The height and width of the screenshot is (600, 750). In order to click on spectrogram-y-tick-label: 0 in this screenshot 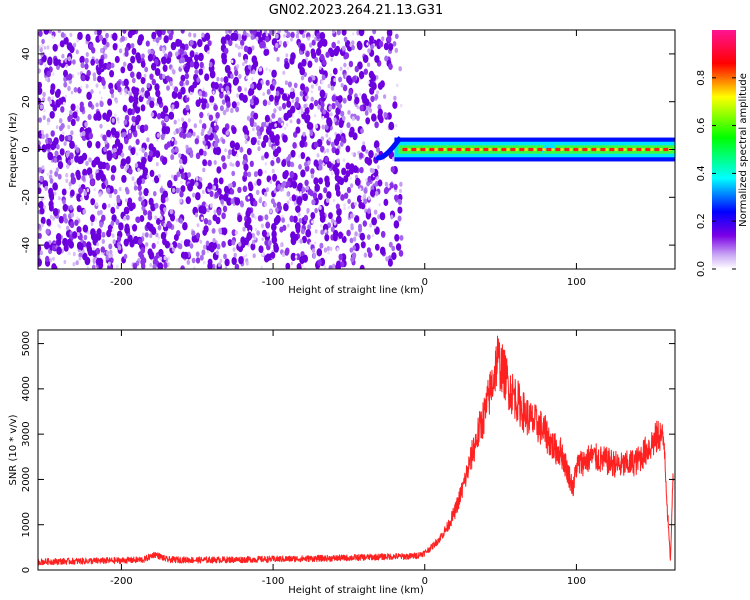, I will do `click(26, 149)`.